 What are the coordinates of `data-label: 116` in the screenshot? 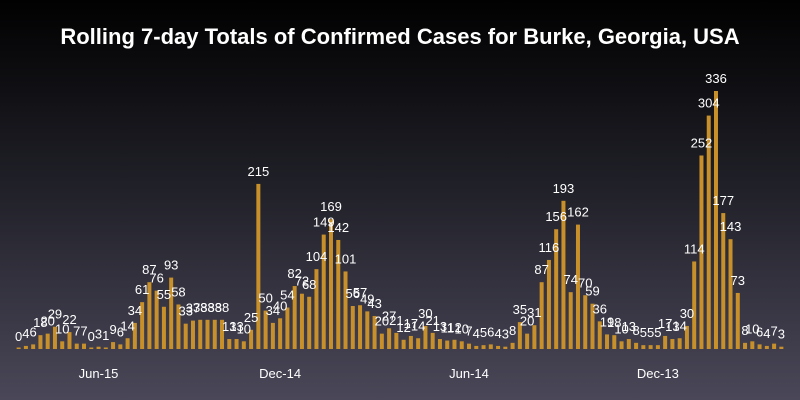 It's located at (549, 247).